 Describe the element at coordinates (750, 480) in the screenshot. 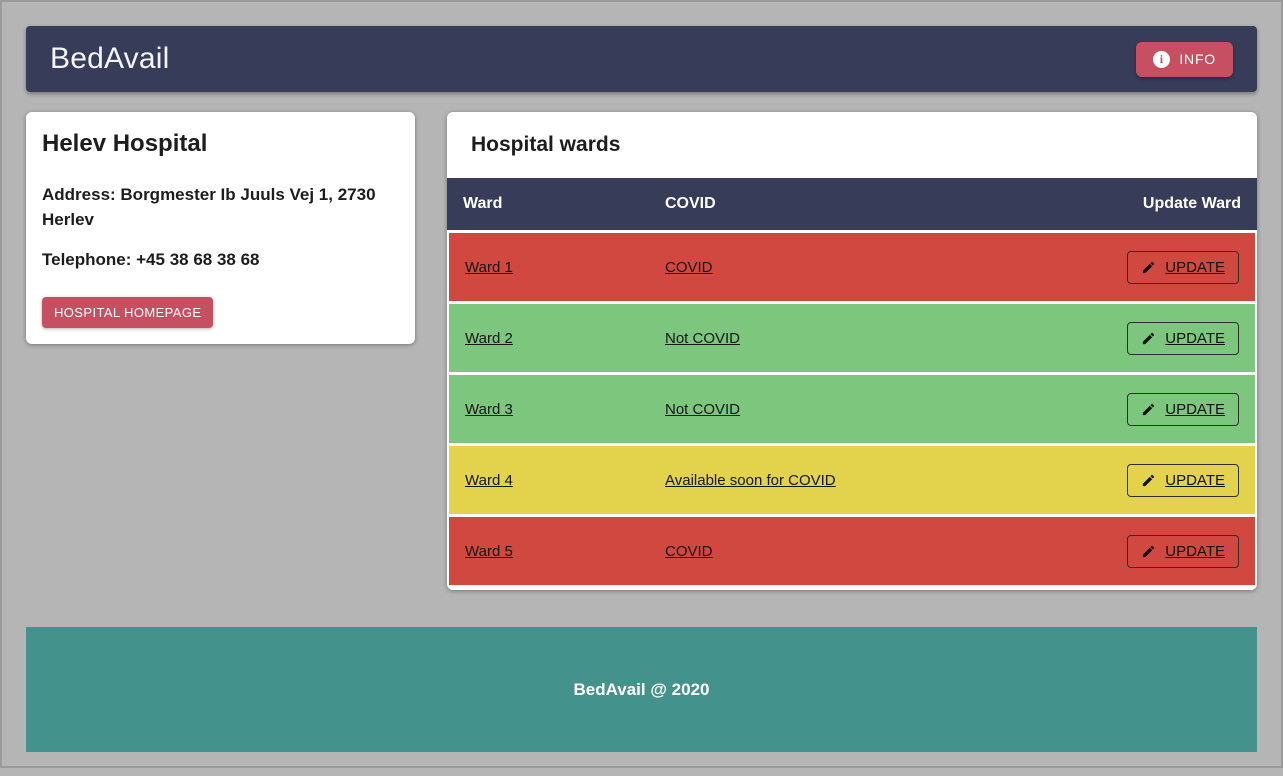

I see `covid-status-link: Available soon for COVID` at that location.